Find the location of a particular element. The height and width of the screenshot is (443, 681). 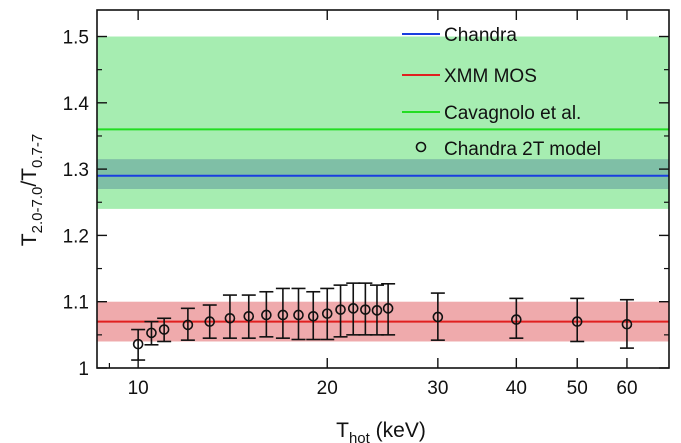

x-axis-title-suffix: (keV) is located at coordinates (398, 430).